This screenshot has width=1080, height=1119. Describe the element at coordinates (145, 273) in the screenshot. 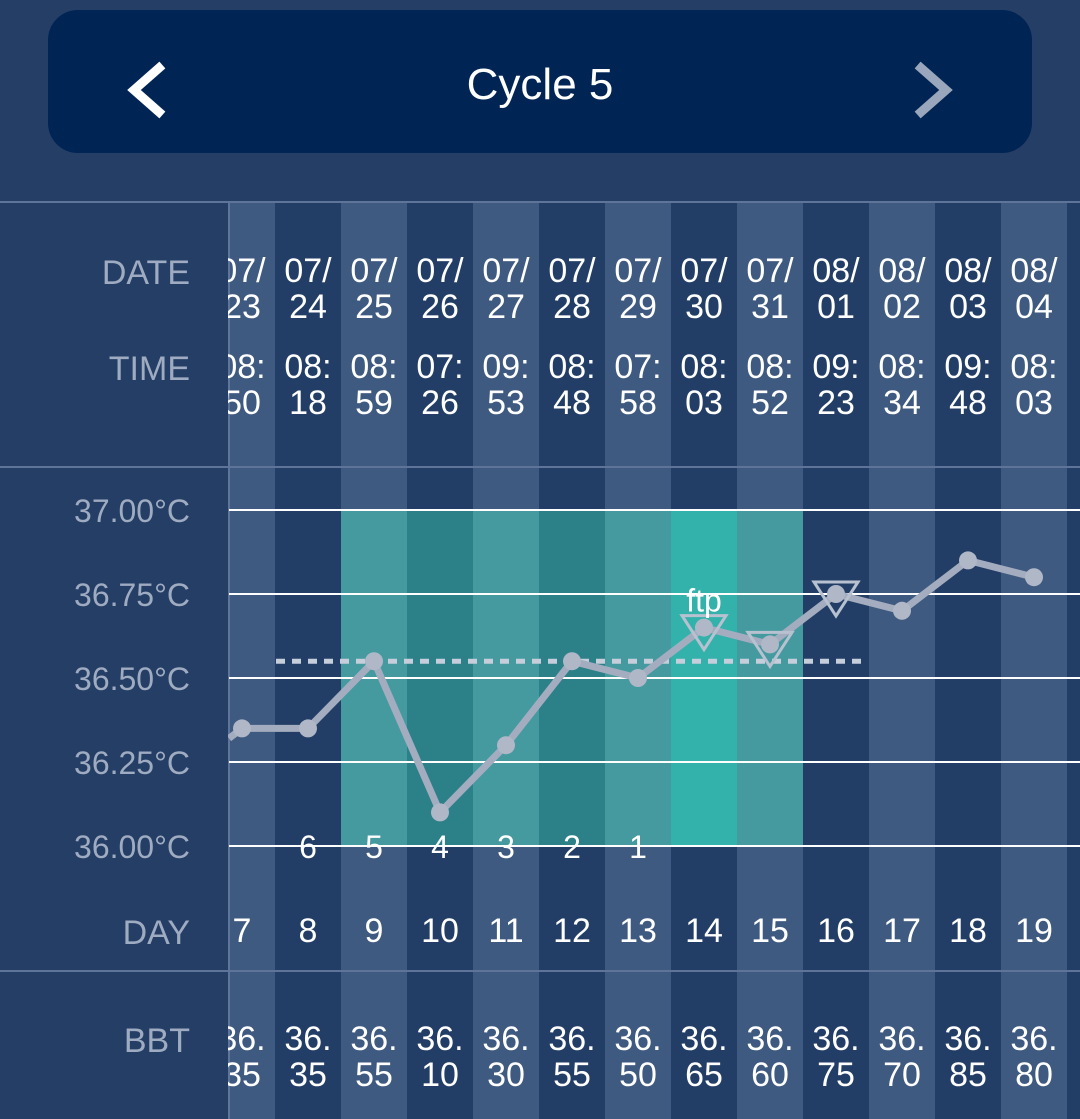

I see `date-row-label: DATE` at that location.